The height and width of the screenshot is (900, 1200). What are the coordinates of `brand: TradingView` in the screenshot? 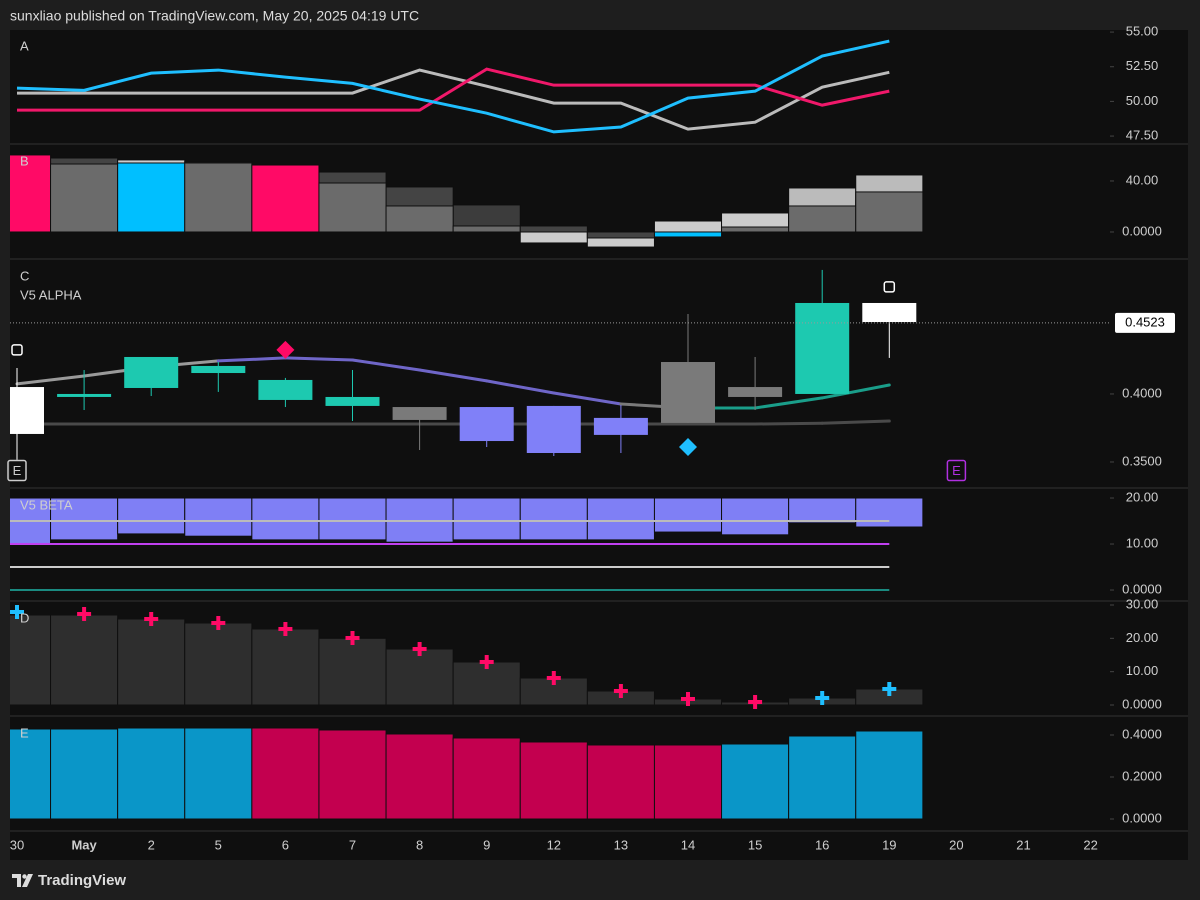 It's located at (82, 880).